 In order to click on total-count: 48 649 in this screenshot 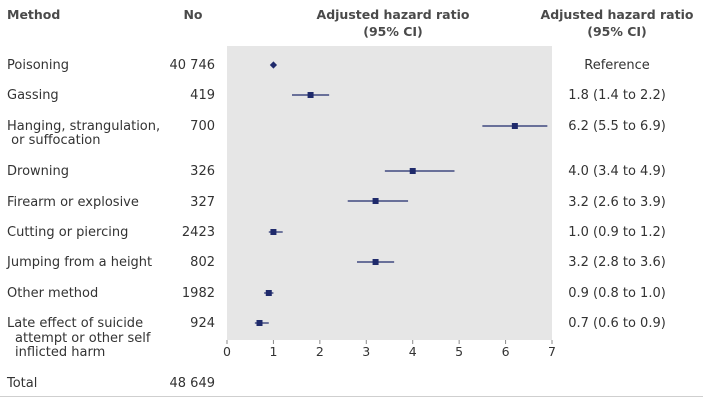, I will do `click(192, 383)`.